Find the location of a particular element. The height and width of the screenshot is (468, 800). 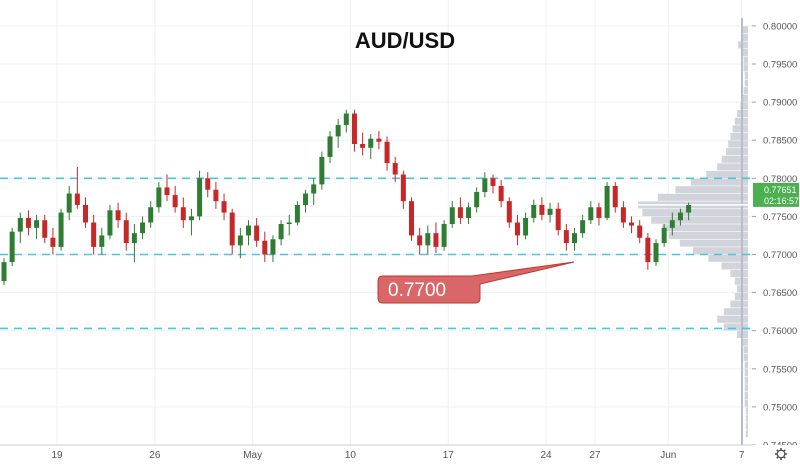

last-price-tag-bg is located at coordinates (776, 194).